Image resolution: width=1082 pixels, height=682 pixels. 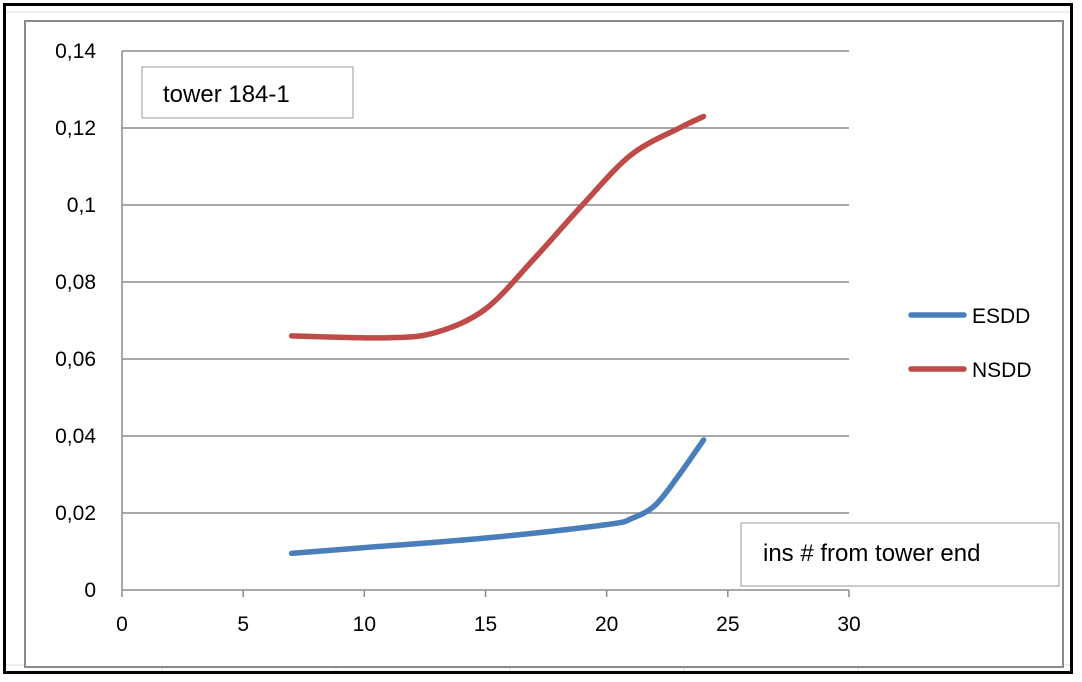 What do you see at coordinates (75, 513) in the screenshot?
I see `y-tick-label: 0,02` at bounding box center [75, 513].